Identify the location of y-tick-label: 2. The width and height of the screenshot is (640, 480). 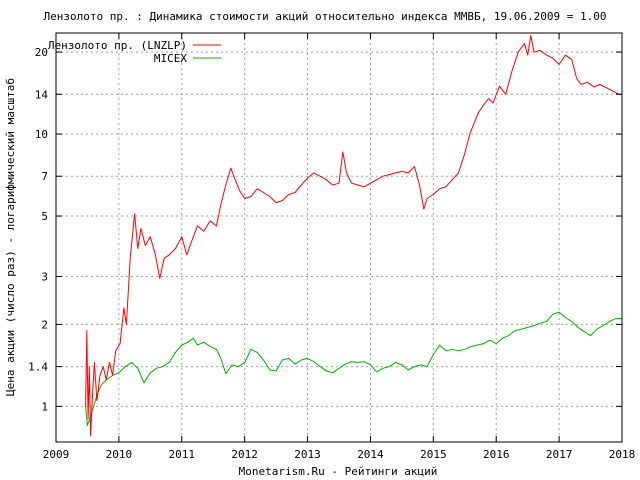
(44, 324).